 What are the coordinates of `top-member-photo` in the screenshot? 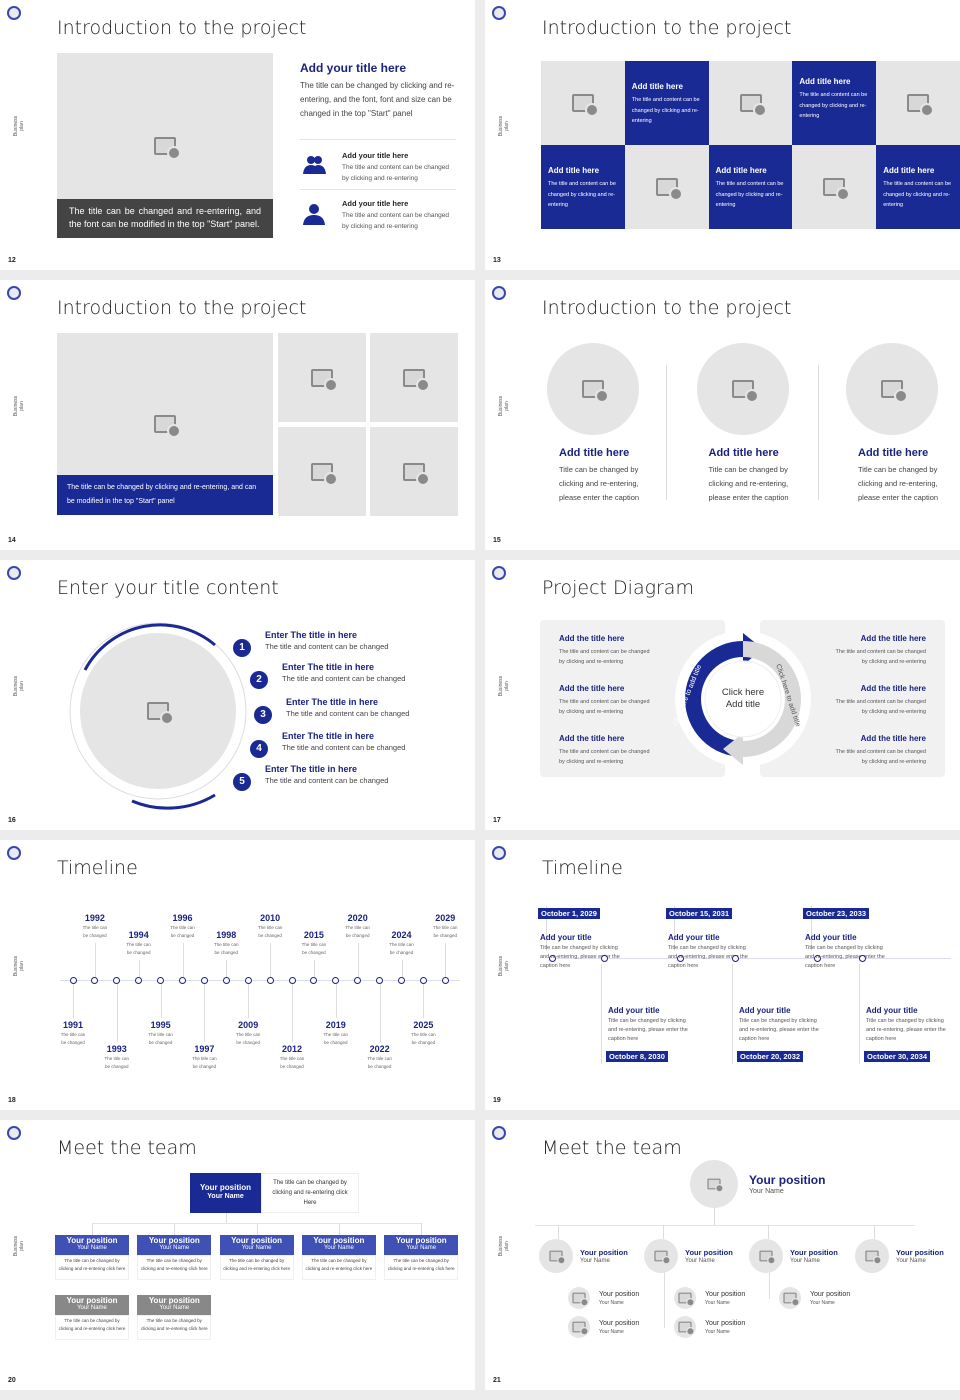 It's located at (714, 1184).